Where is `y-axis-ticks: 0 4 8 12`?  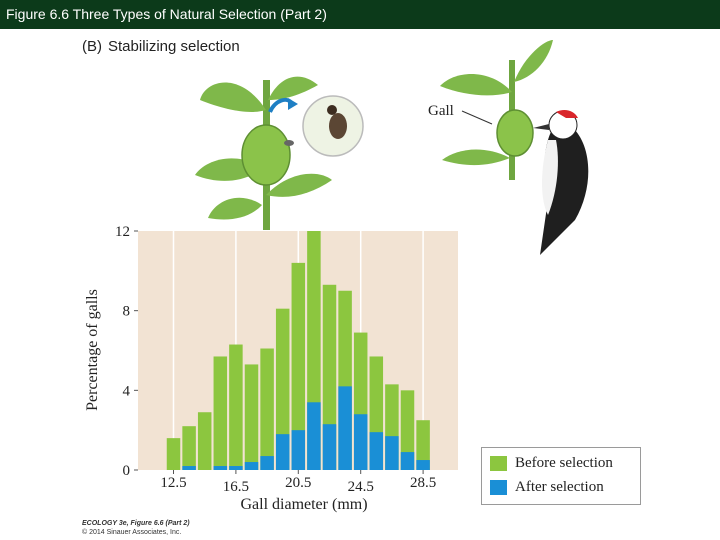
y-axis-ticks: 0 4 8 12 is located at coordinates (126, 351).